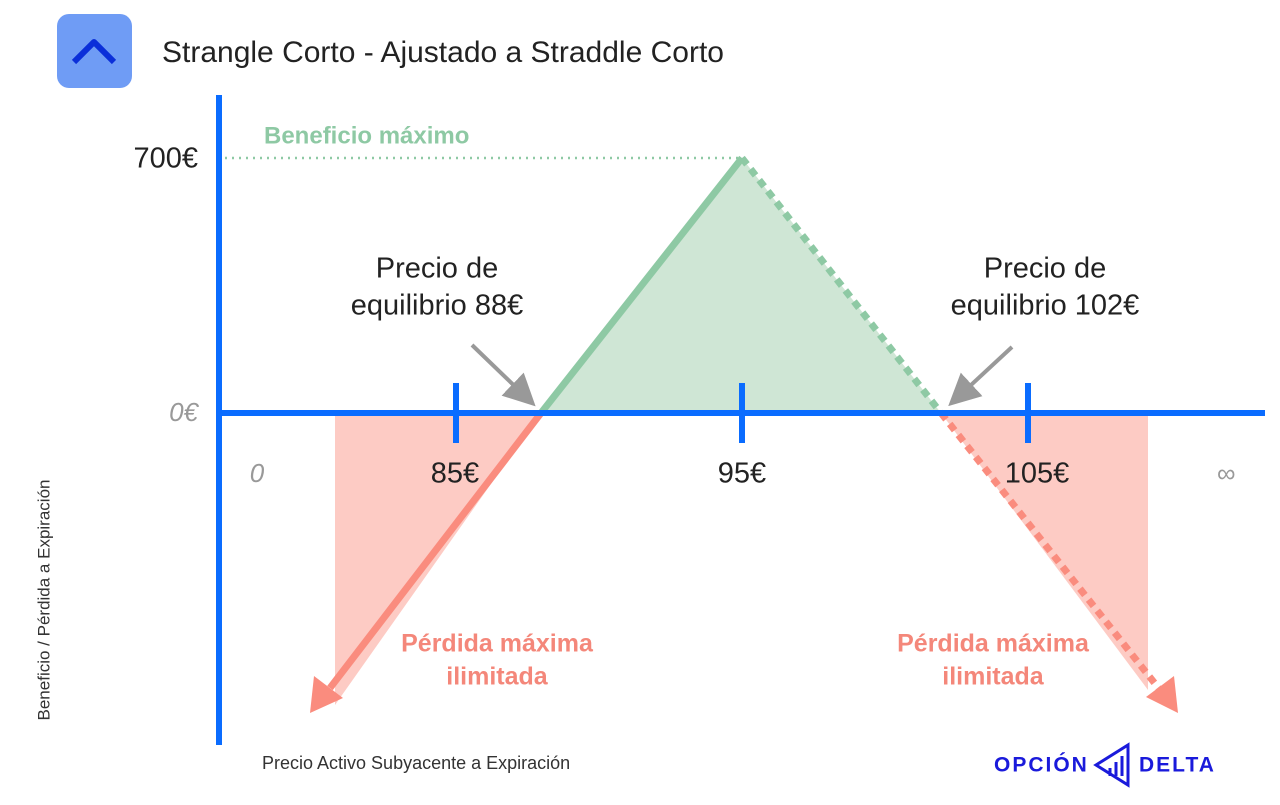 The width and height of the screenshot is (1280, 805). What do you see at coordinates (257, 473) in the screenshot?
I see `x-tick-label: 0` at bounding box center [257, 473].